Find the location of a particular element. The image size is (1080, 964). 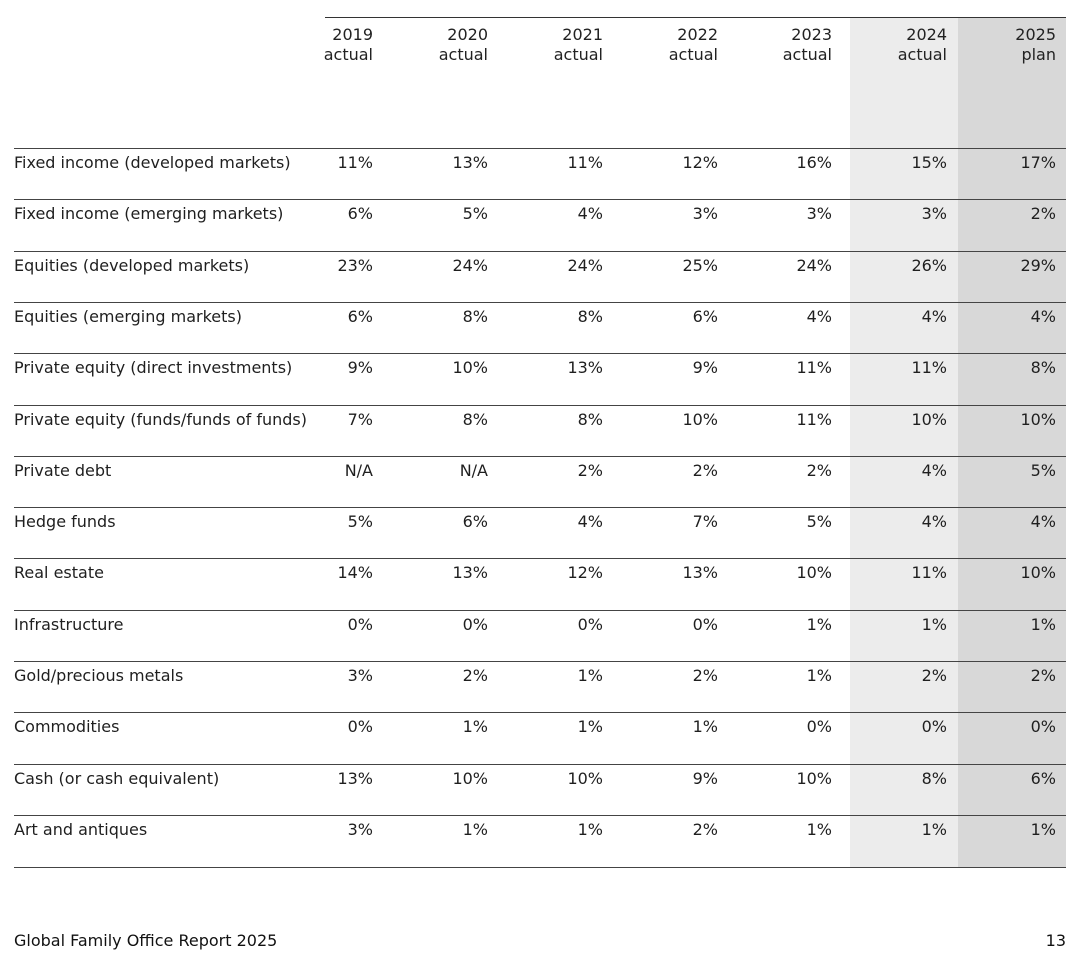

column-header-2021: 2021 actual is located at coordinates (563, 45).